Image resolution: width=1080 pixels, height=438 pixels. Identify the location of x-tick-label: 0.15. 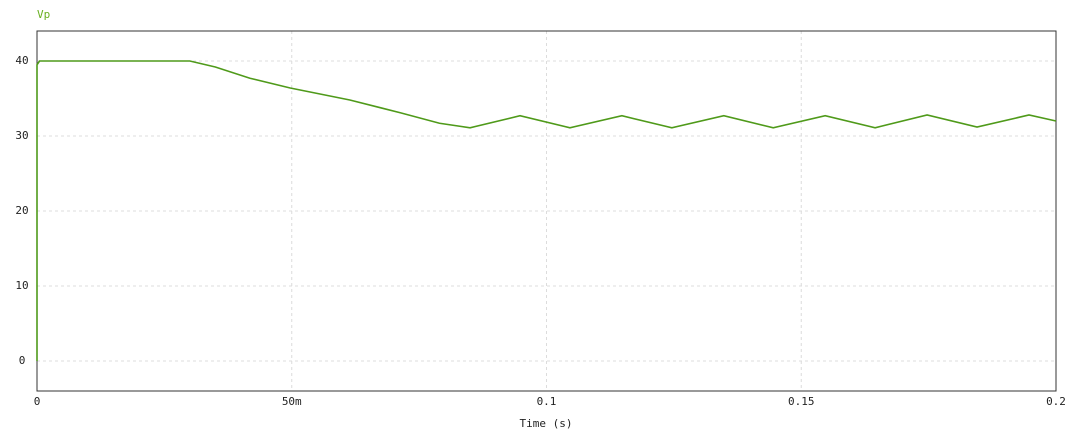
(801, 401).